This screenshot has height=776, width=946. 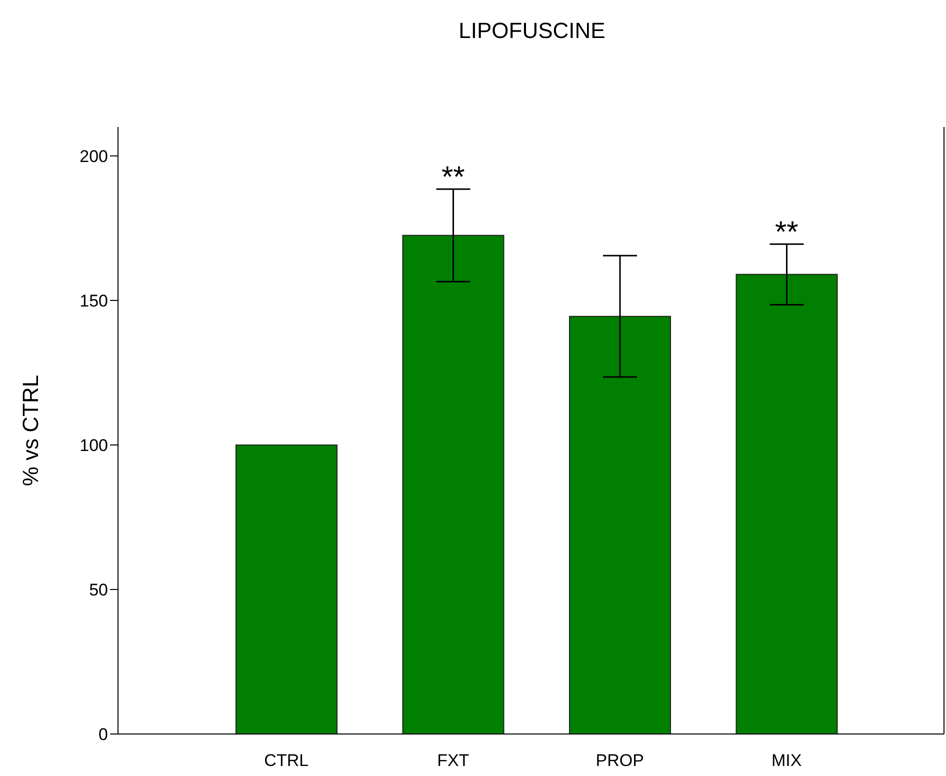 What do you see at coordinates (94, 300) in the screenshot?
I see `y-tick-label: 150` at bounding box center [94, 300].